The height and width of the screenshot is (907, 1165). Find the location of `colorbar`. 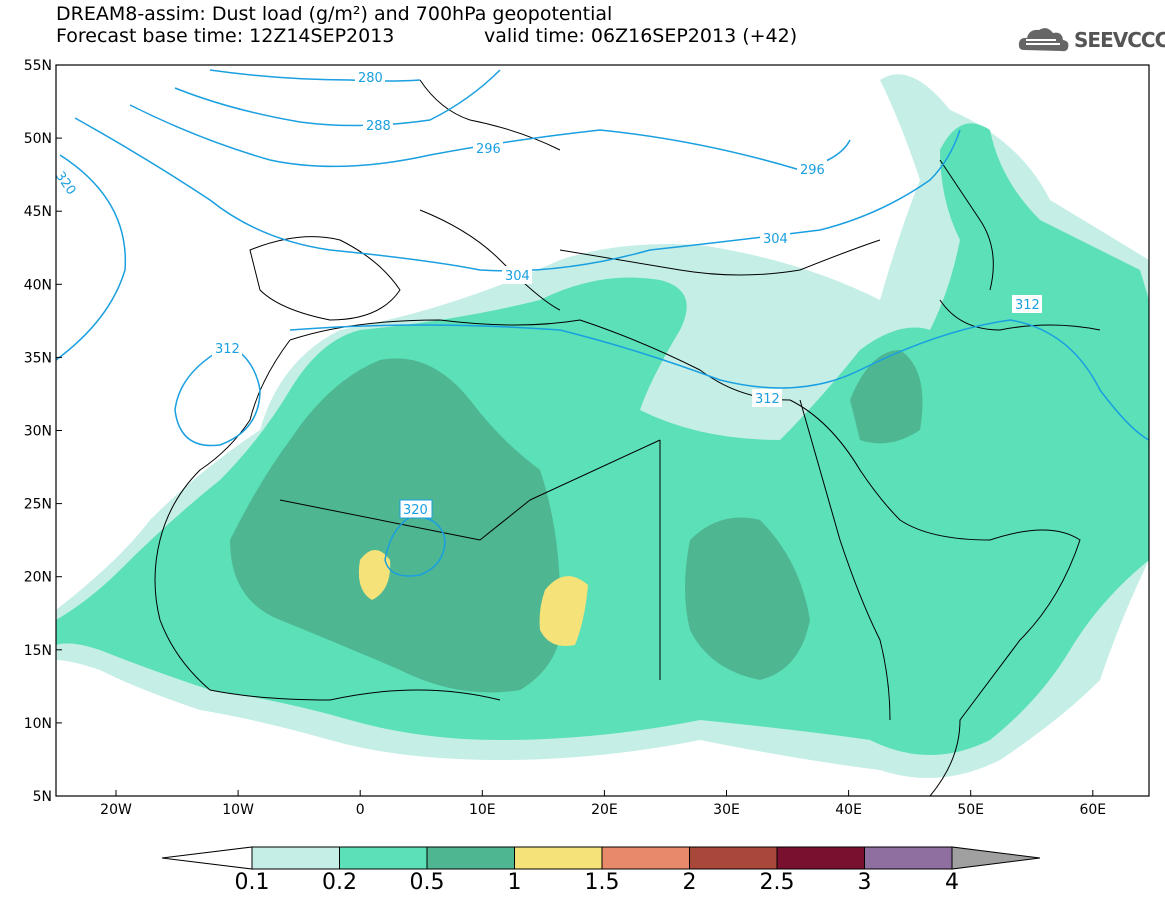

colorbar is located at coordinates (600, 858).